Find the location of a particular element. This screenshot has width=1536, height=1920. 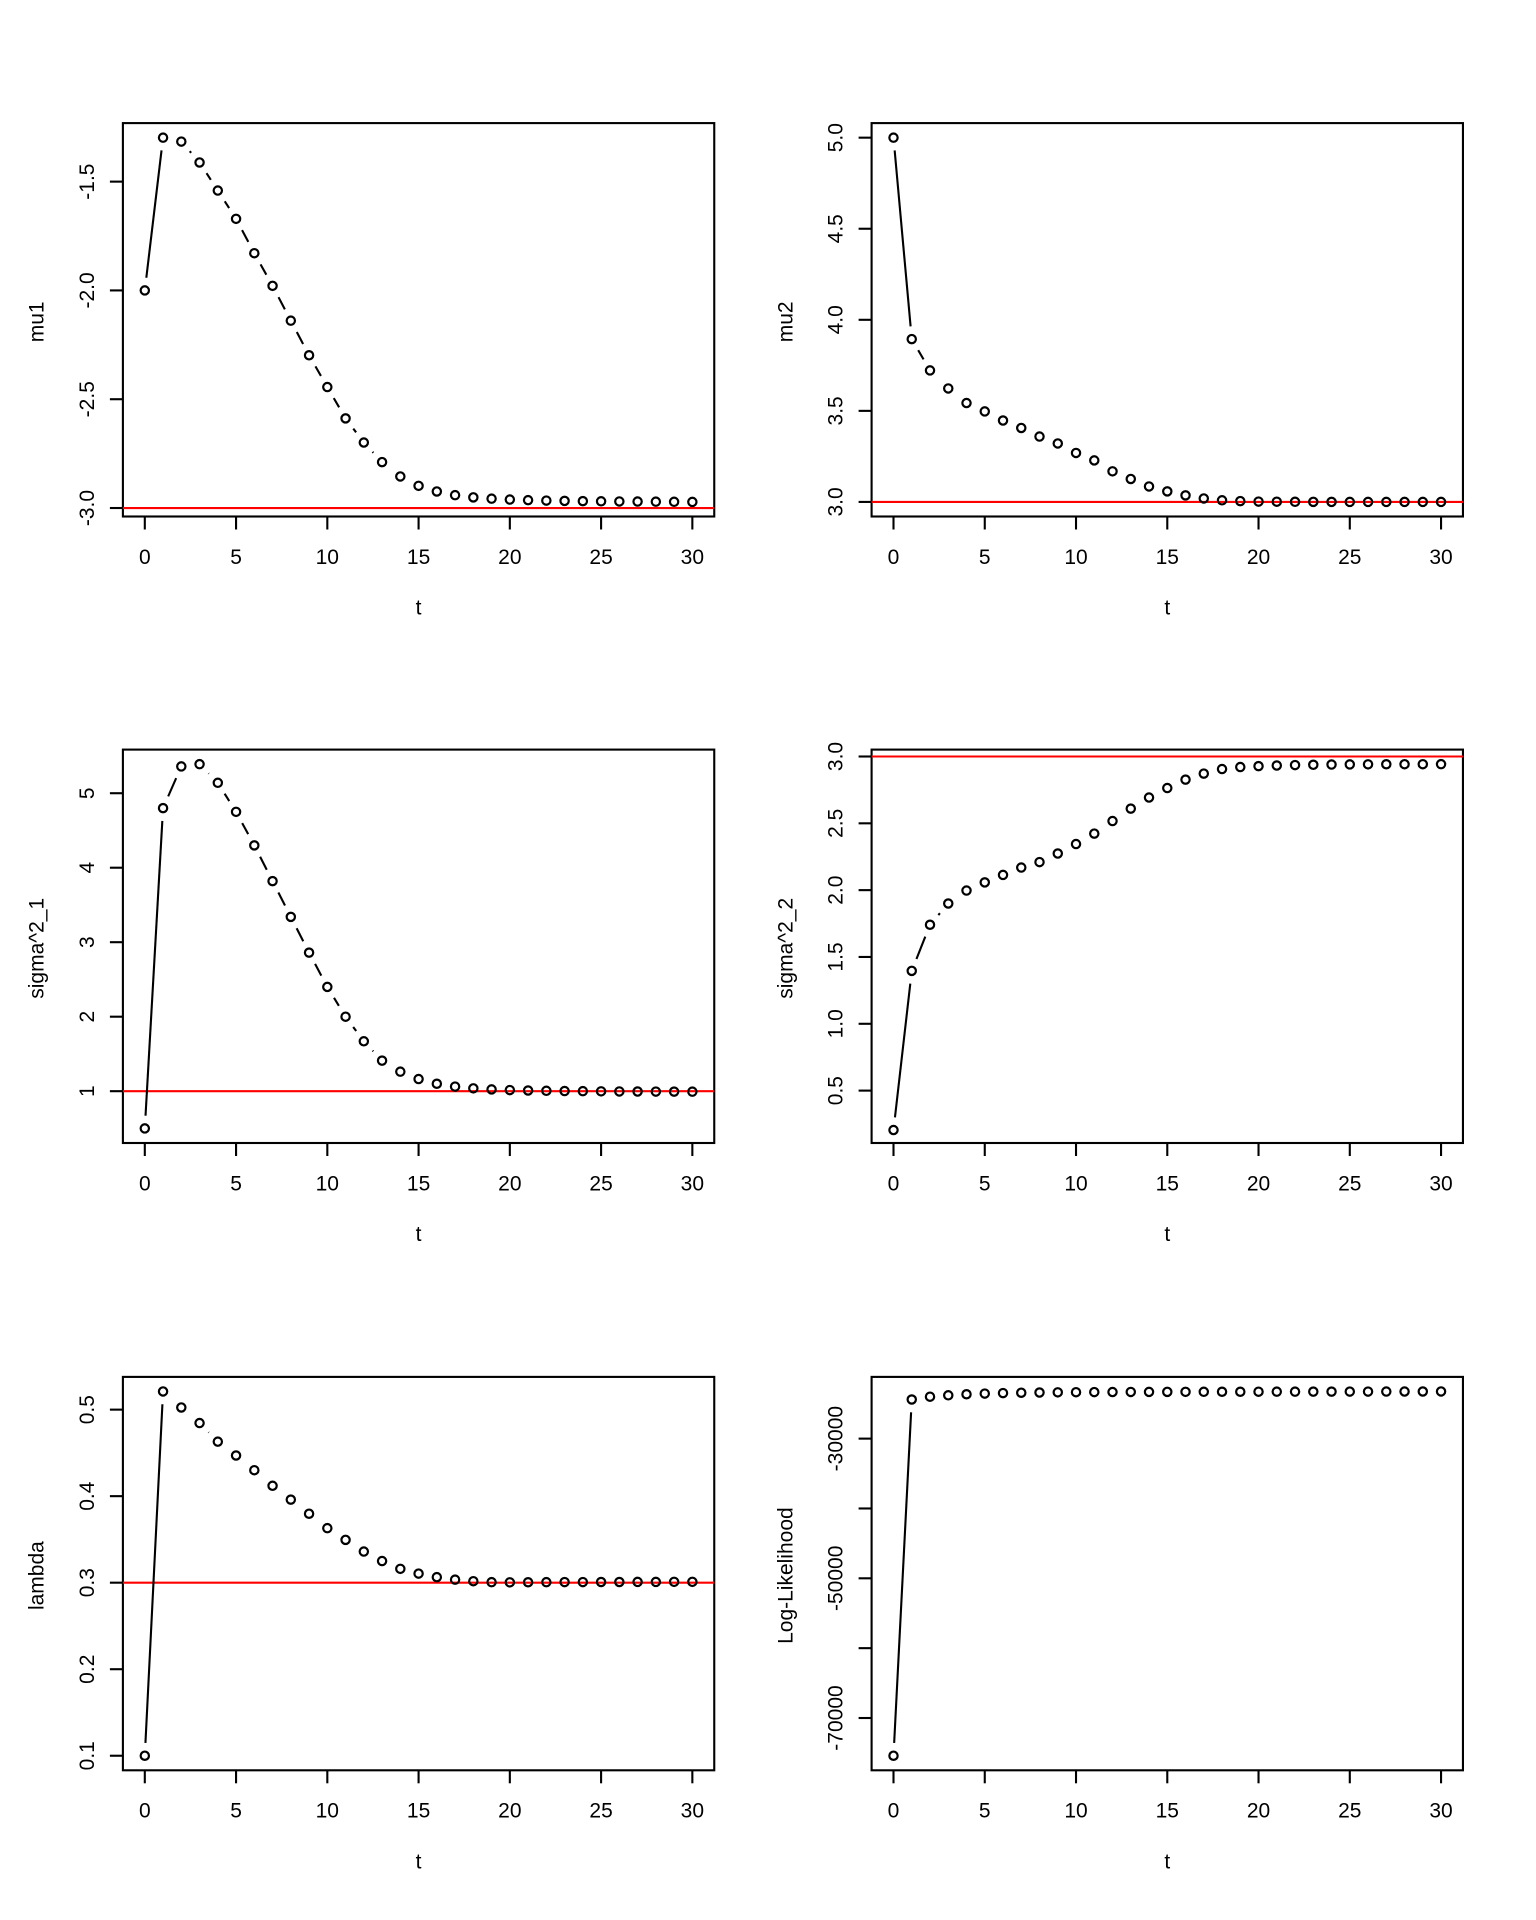

svg-text: 4.5 is located at coordinates (836, 228).